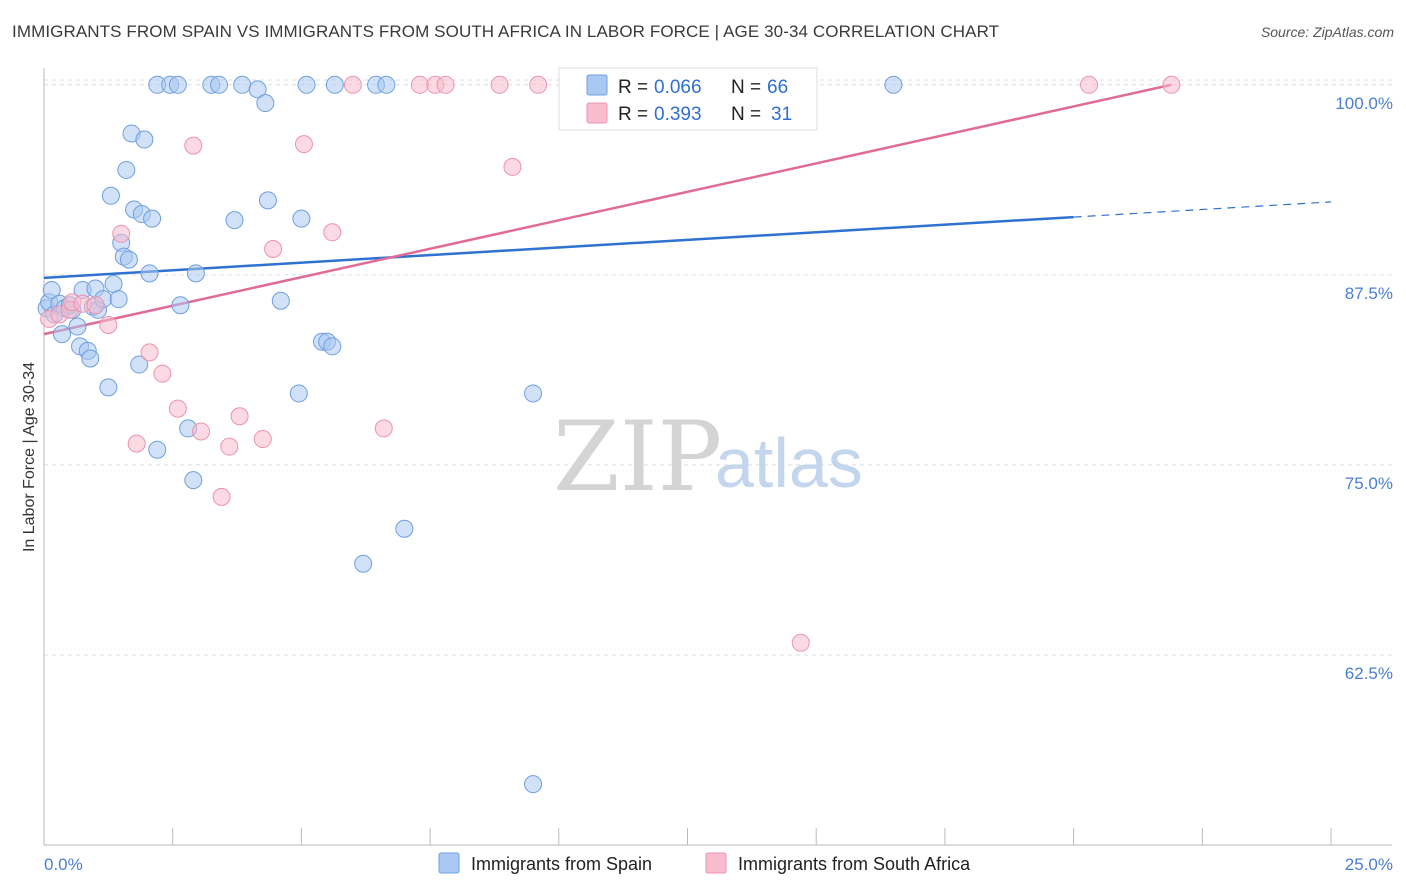  I want to click on bottom-legend-label-spain: Immigrants from Spain, so click(561, 864).